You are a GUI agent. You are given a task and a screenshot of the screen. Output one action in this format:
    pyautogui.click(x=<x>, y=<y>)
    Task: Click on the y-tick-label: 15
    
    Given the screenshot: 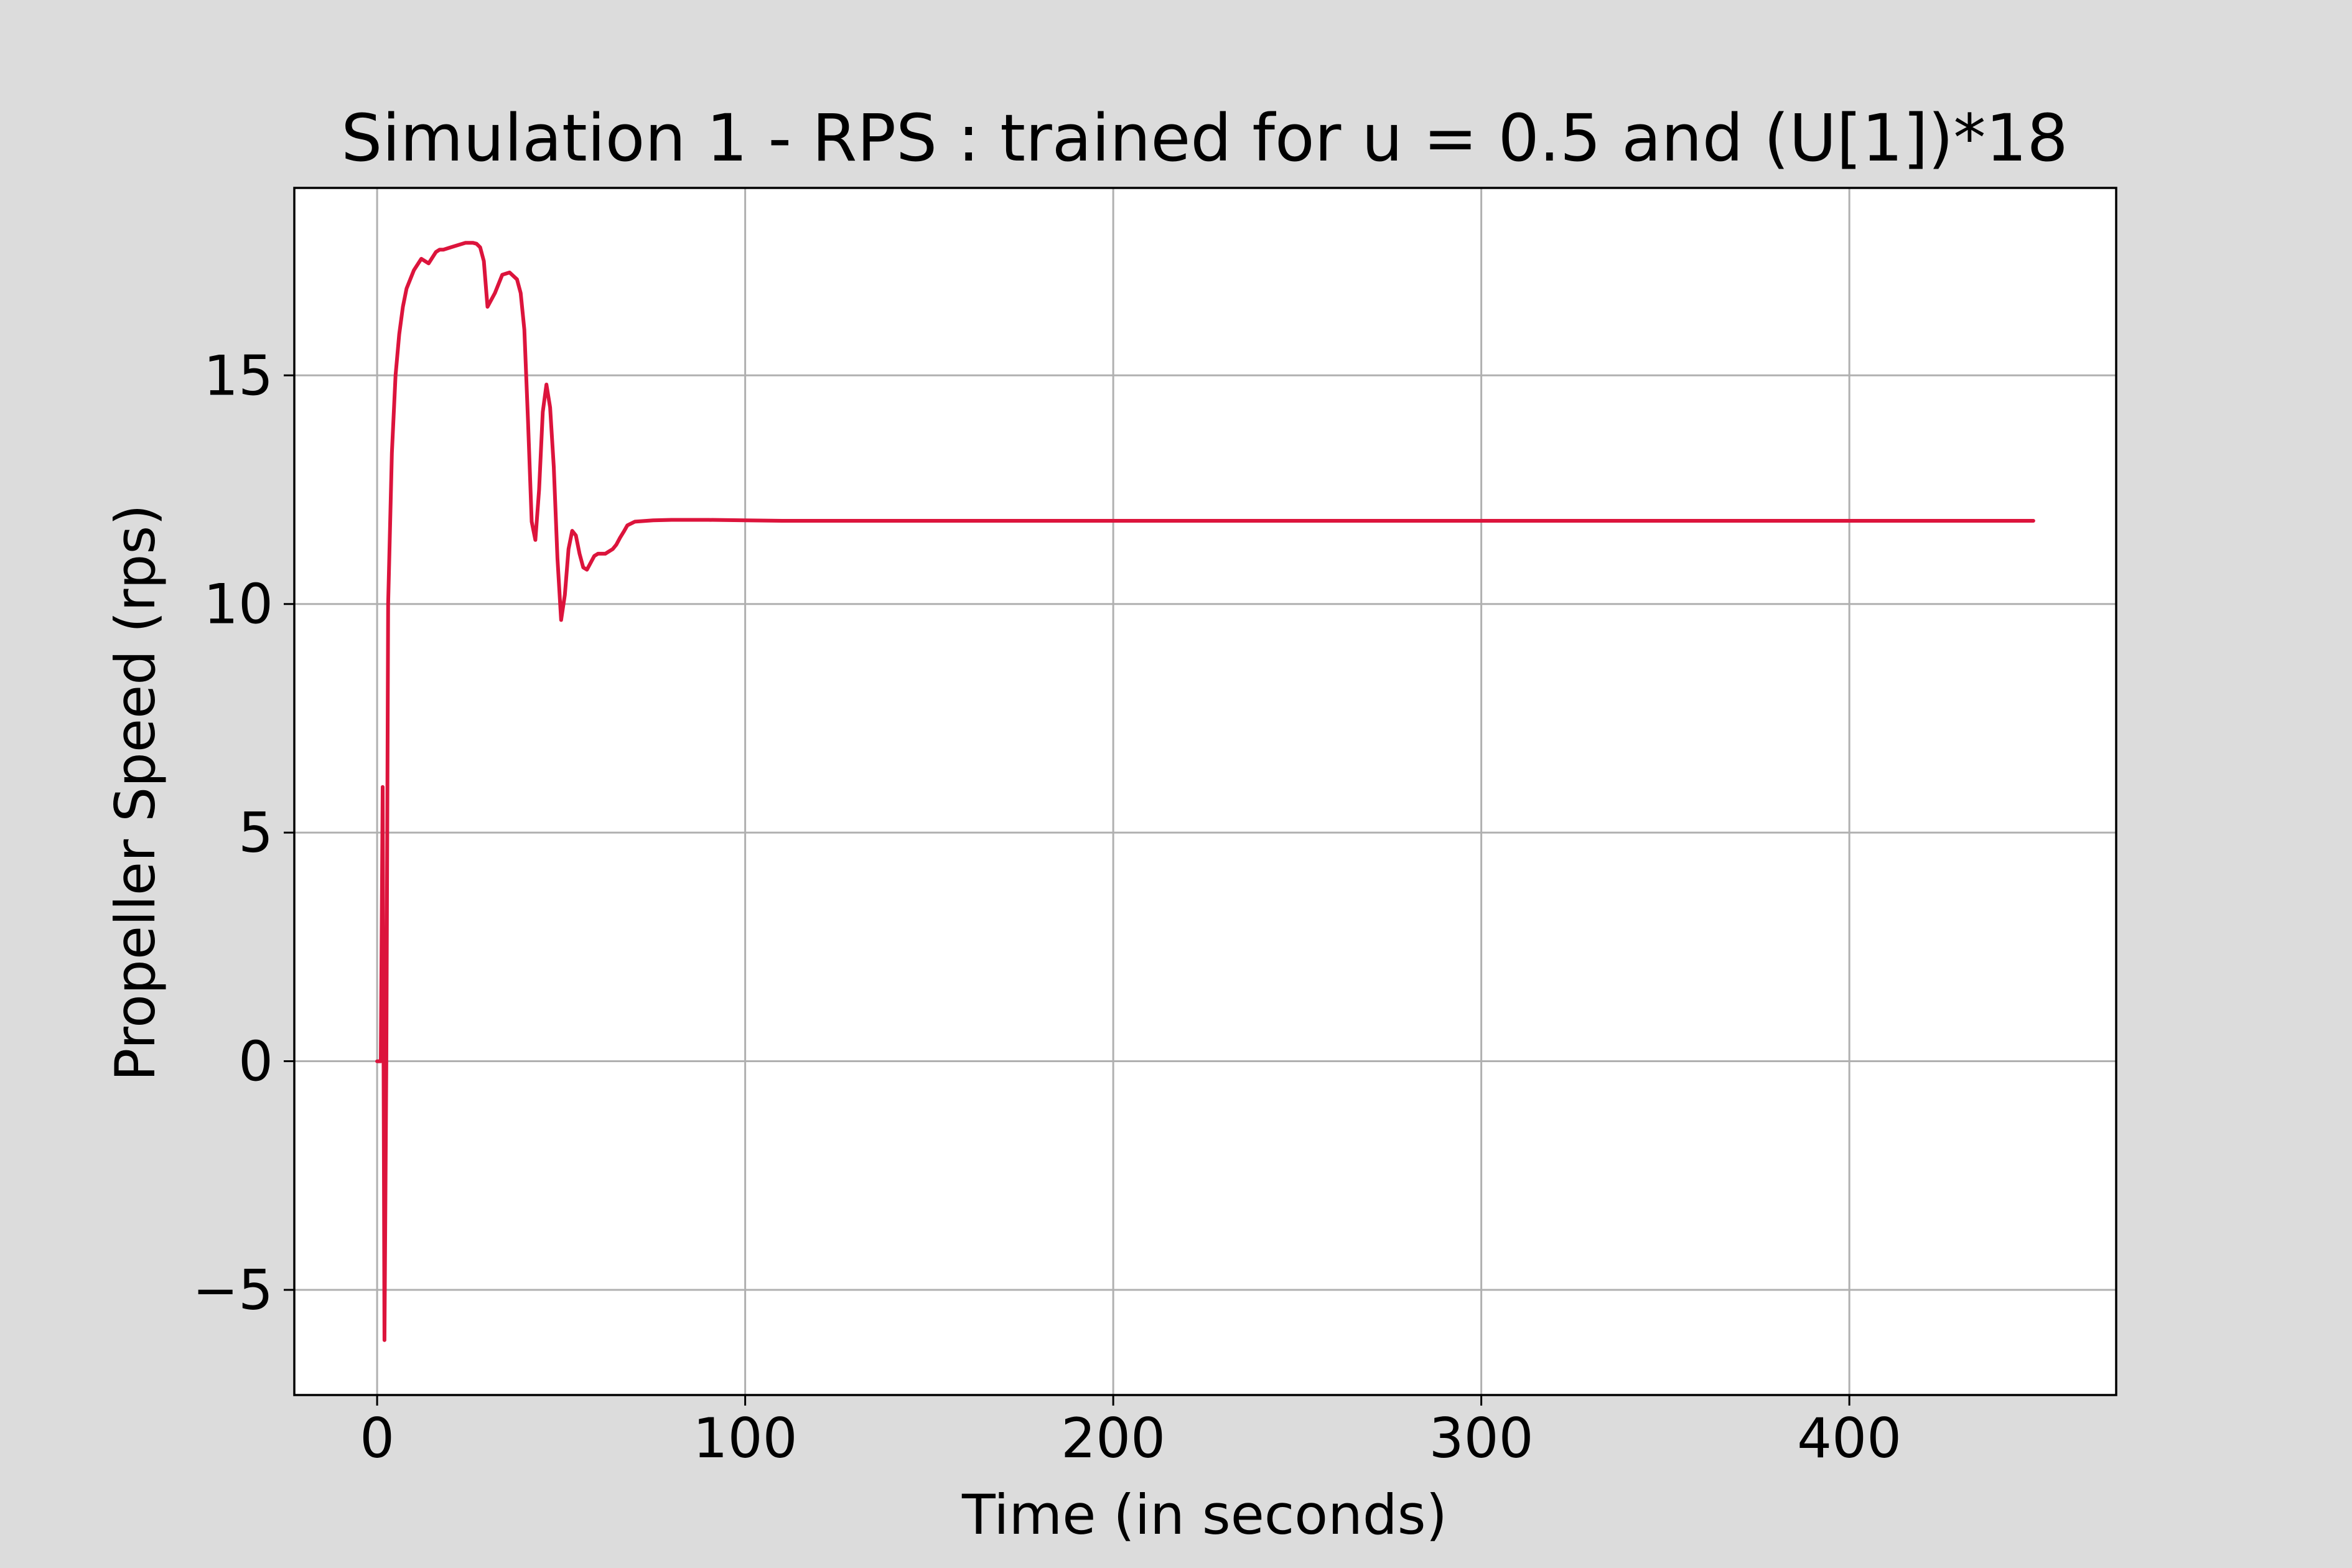 What is the action you would take?
    pyautogui.click(x=238, y=375)
    